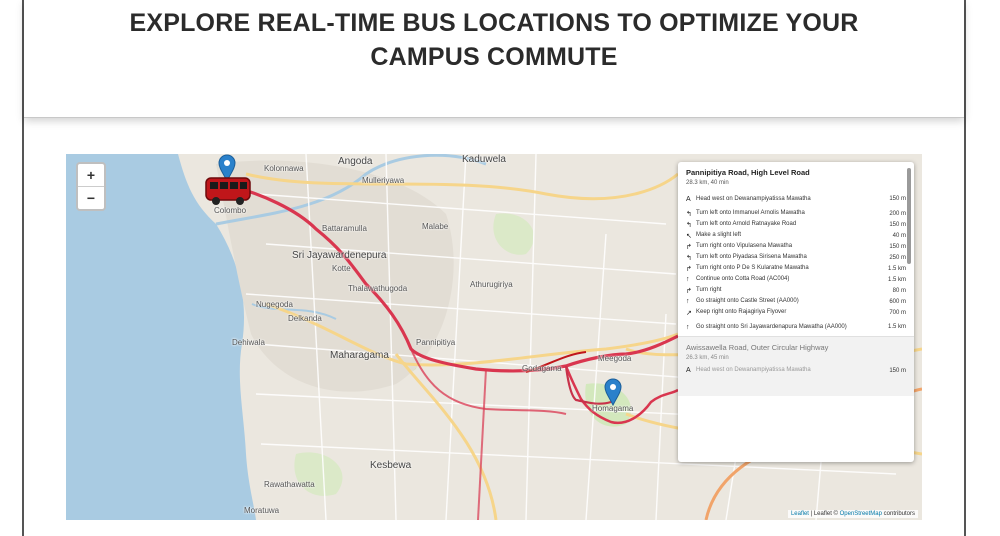 The image size is (1000, 536). I want to click on route-branch, so click(621, 395).